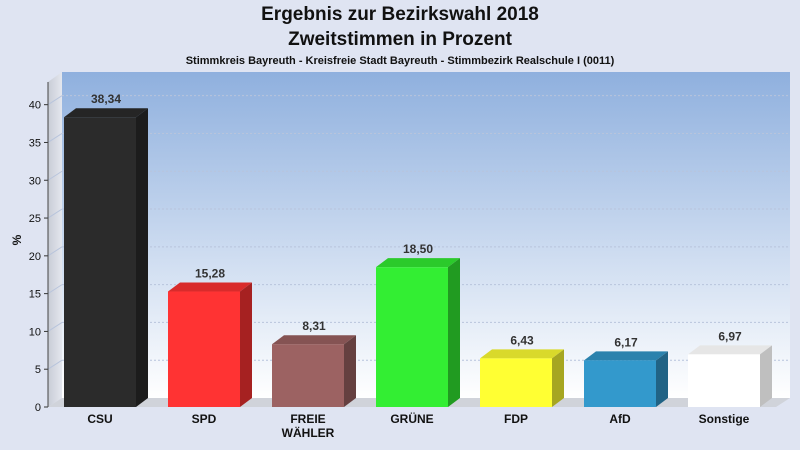 The width and height of the screenshot is (800, 450). What do you see at coordinates (35, 219) in the screenshot?
I see `y-tick-label: 25` at bounding box center [35, 219].